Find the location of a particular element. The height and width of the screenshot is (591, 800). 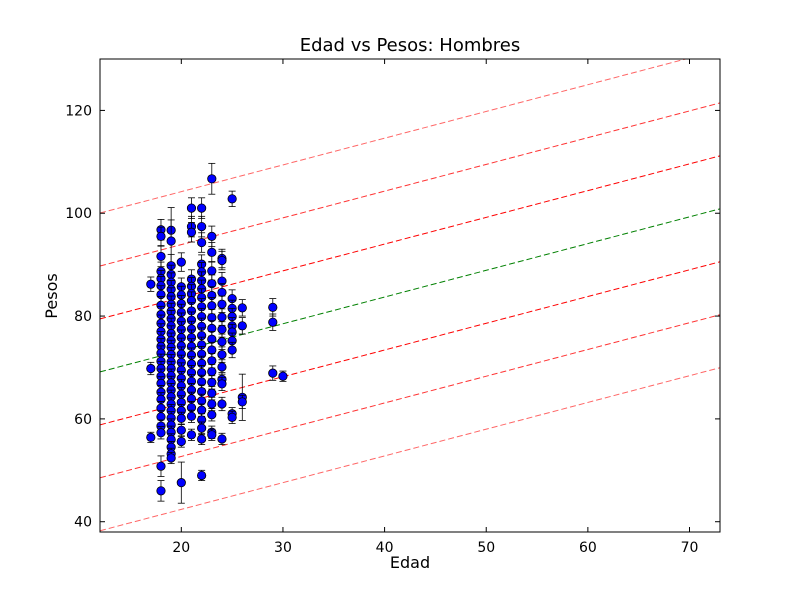

y-tick-label: 120 is located at coordinates (78, 111).